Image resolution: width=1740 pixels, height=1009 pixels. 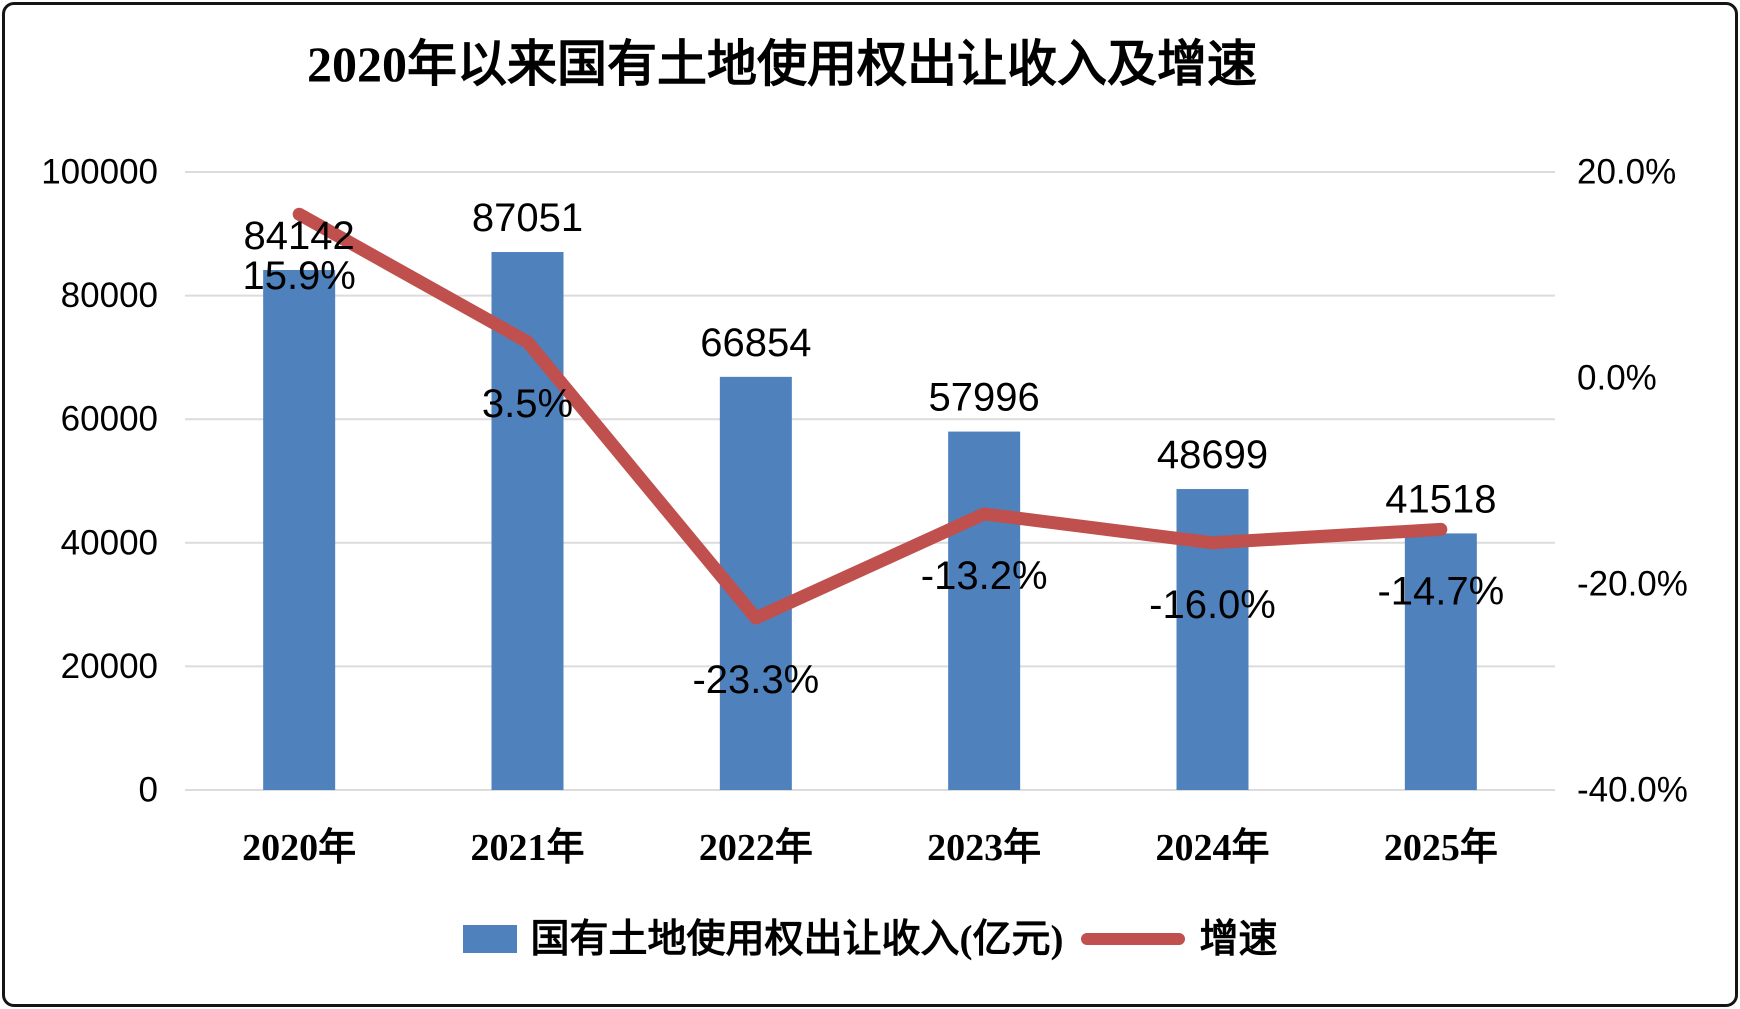 I want to click on legend: 国有土地使用权出让收入(亿元) 增速, so click(x=870, y=939).